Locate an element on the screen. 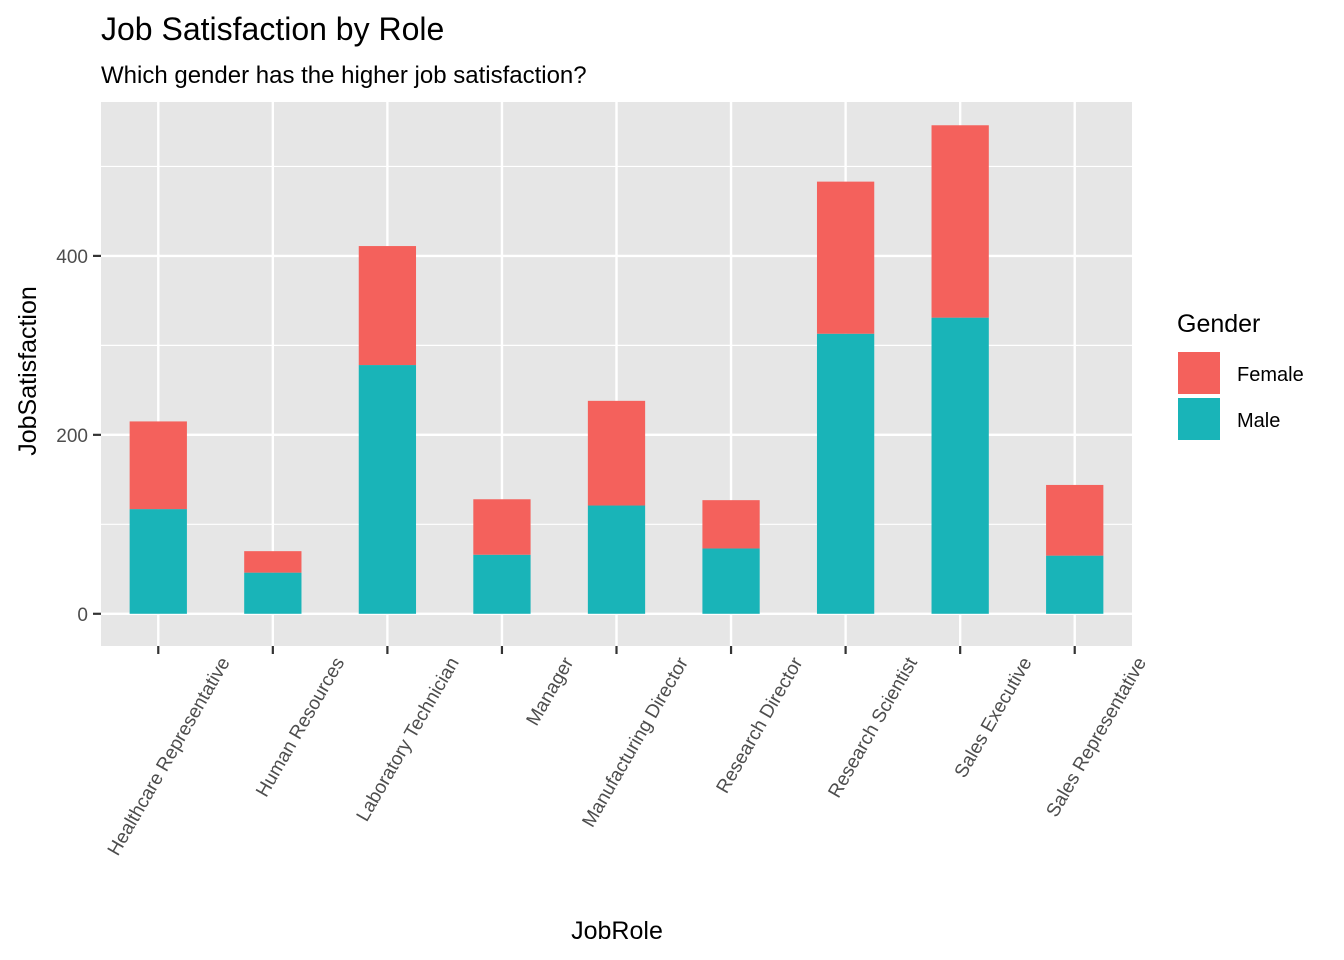  legend-label: Female is located at coordinates (1270, 375).